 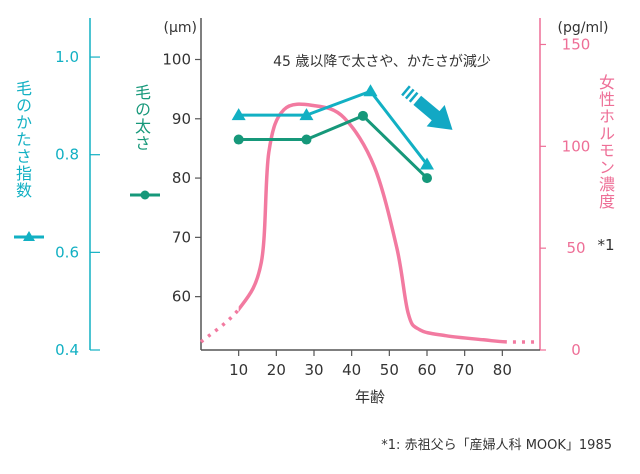 I want to click on hormone-tick-label-1: 50, so click(x=575, y=248).